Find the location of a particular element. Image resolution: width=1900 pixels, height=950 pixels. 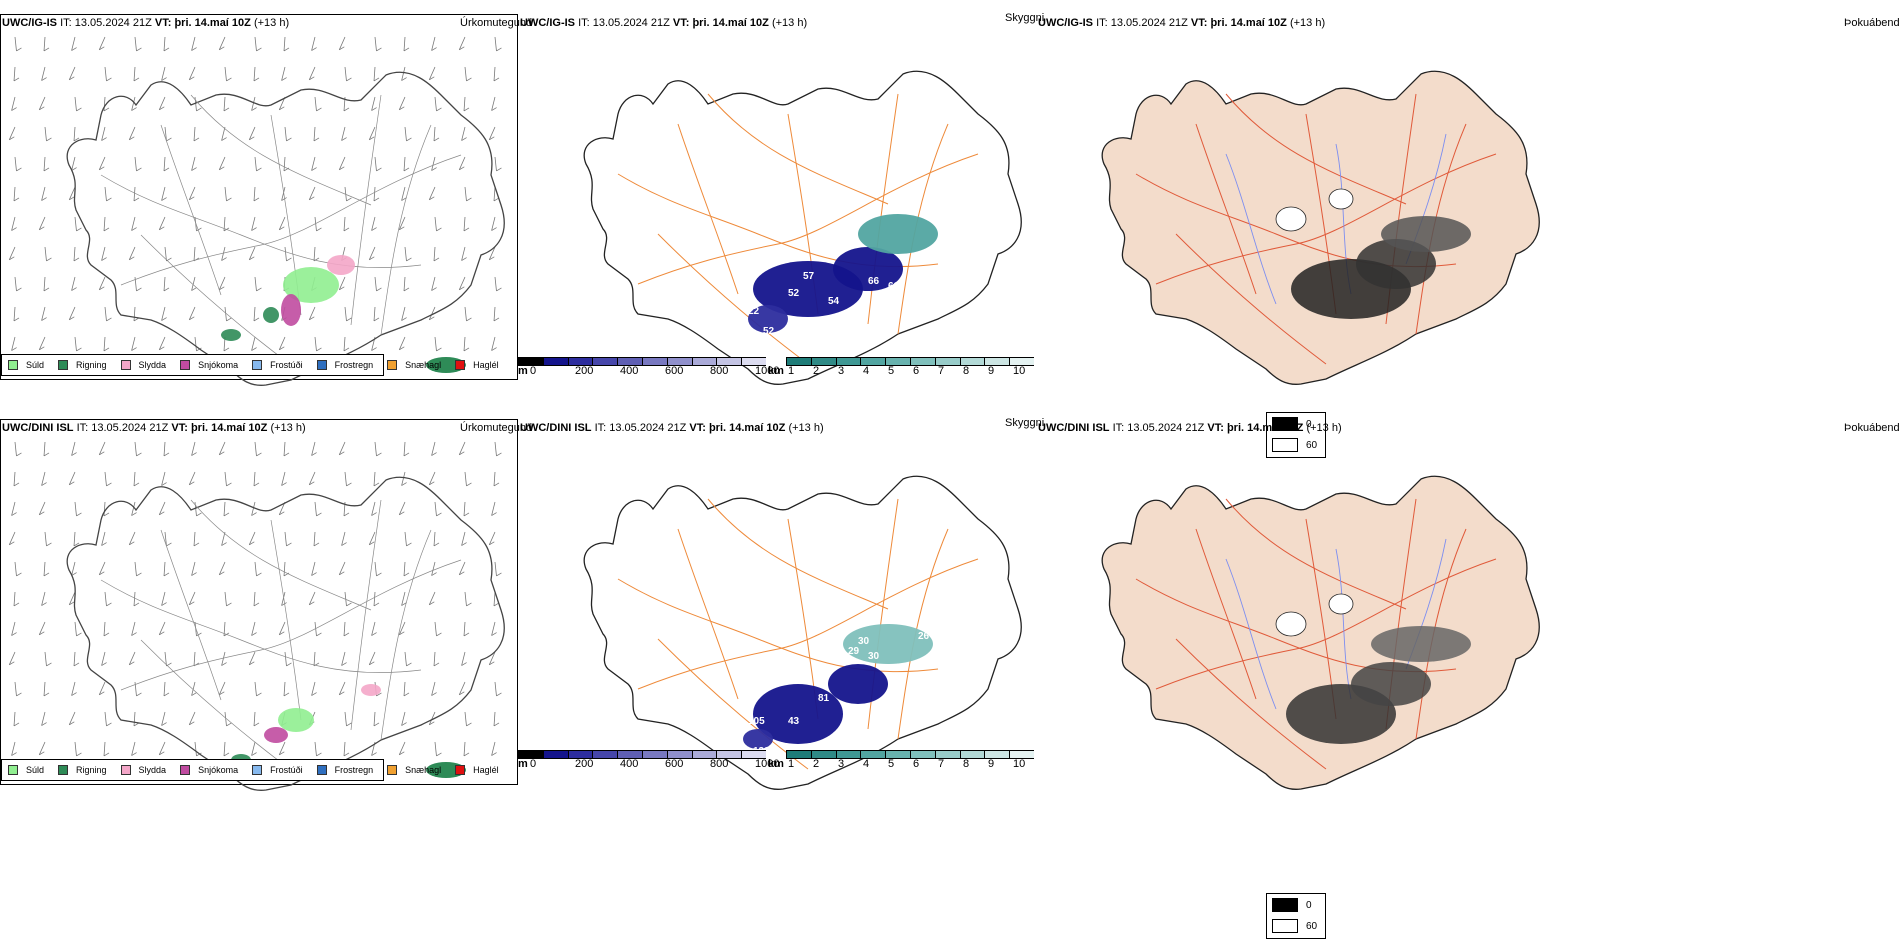

visibility-value: 54 is located at coordinates (834, 301).